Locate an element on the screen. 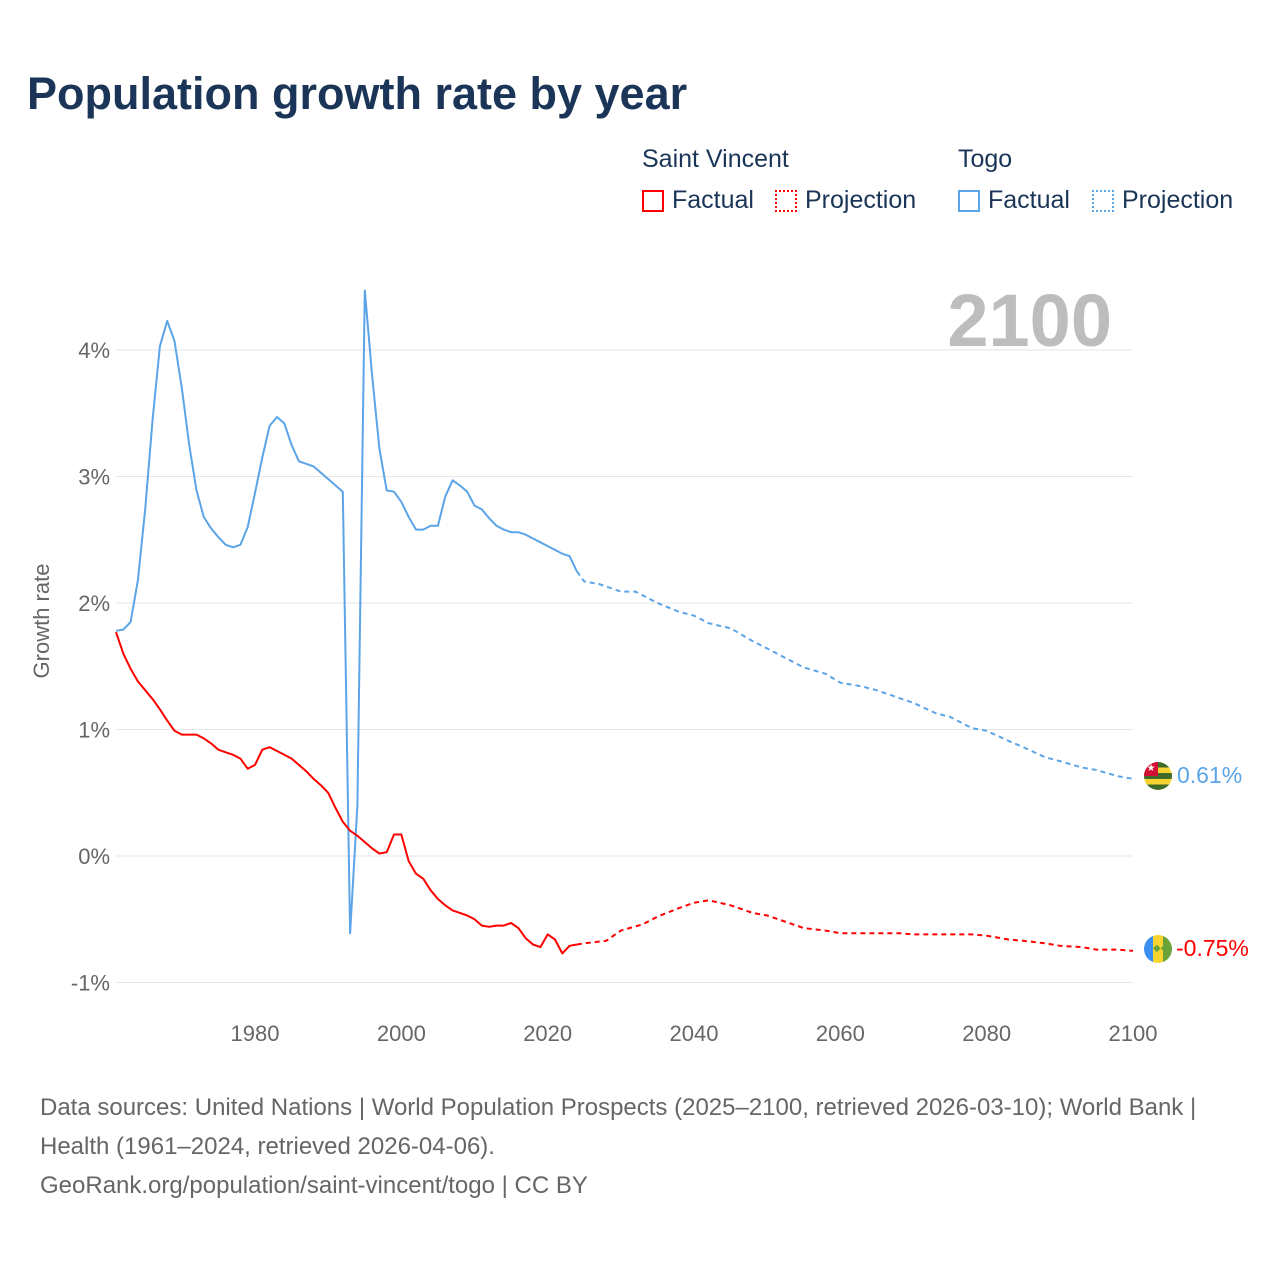 The height and width of the screenshot is (1280, 1280). saint-vincent-factual-line is located at coordinates (346, 793).